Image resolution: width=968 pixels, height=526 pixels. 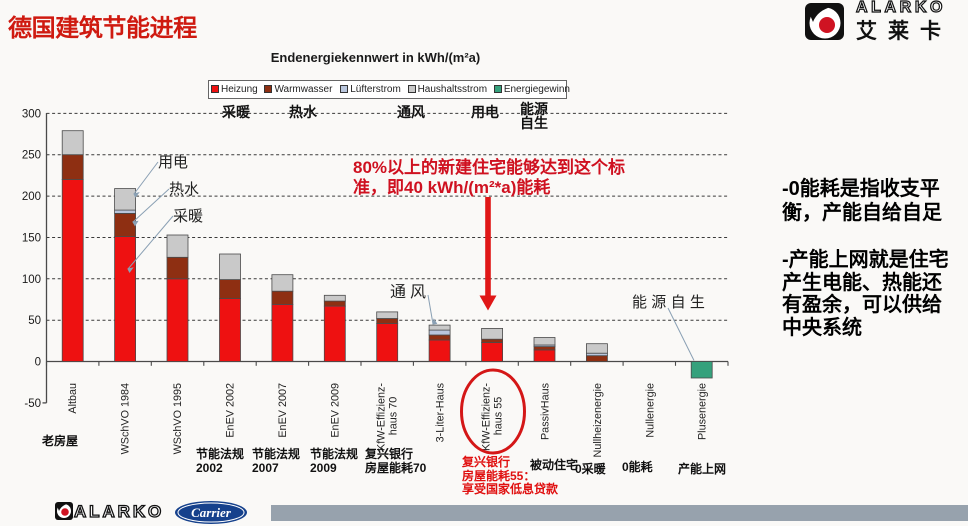 What do you see at coordinates (703, 411) in the screenshot?
I see `svg-text: Plusenergie` at bounding box center [703, 411].